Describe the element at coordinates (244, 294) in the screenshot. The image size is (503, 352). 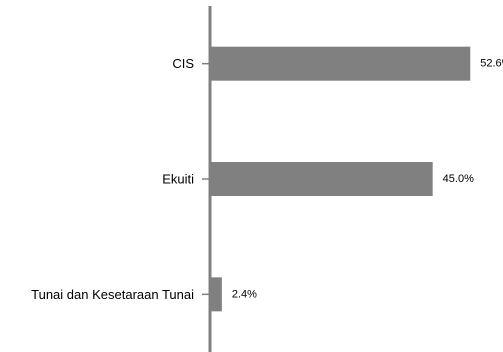
I see `value-label-tunai-dan-kesetaraan-tunai: 2.4%` at that location.